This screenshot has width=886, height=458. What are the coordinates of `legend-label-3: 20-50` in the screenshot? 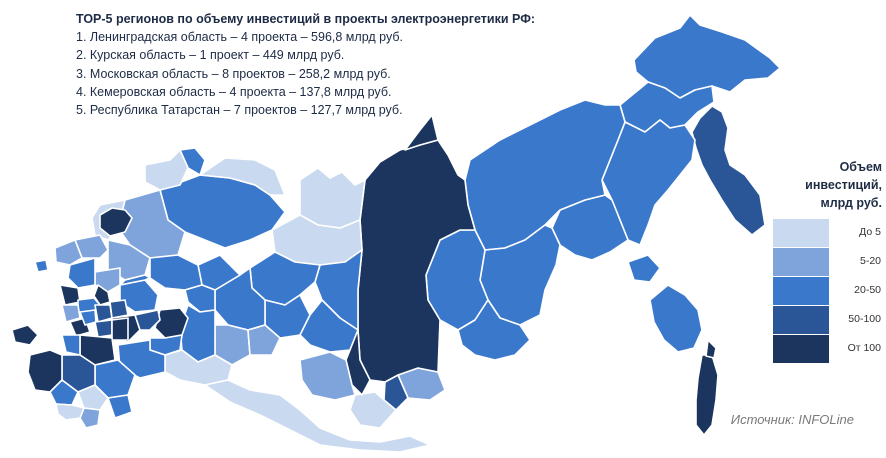 It's located at (867, 290).